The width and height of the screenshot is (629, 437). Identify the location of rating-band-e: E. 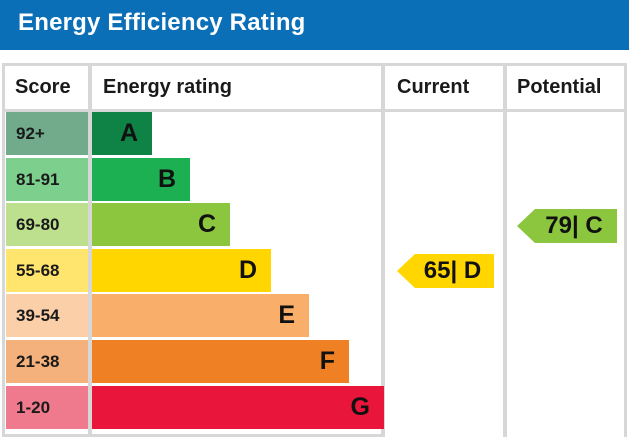
(200, 315).